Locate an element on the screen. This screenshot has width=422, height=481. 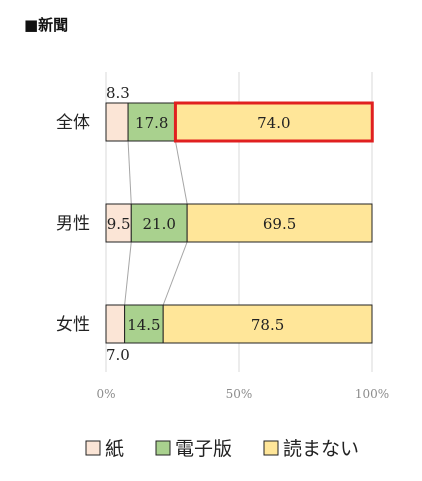
category-label: 女性 is located at coordinates (73, 325).